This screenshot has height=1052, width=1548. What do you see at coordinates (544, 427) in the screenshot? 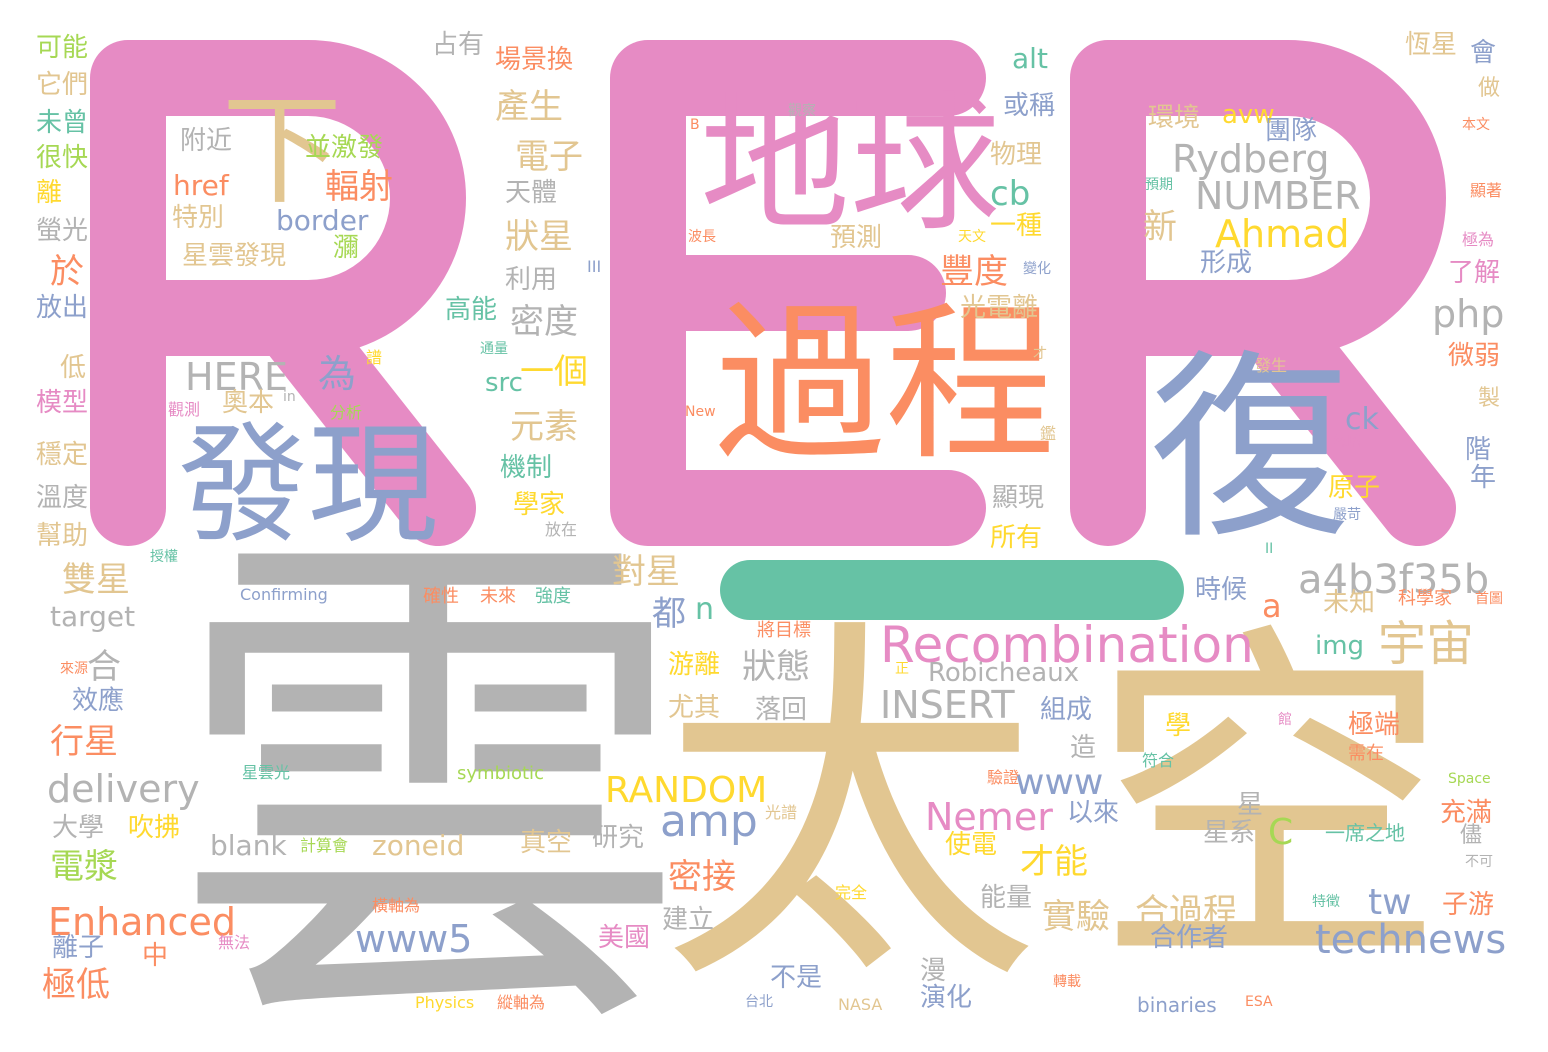
I see `cloud-word: 元素` at bounding box center [544, 427].